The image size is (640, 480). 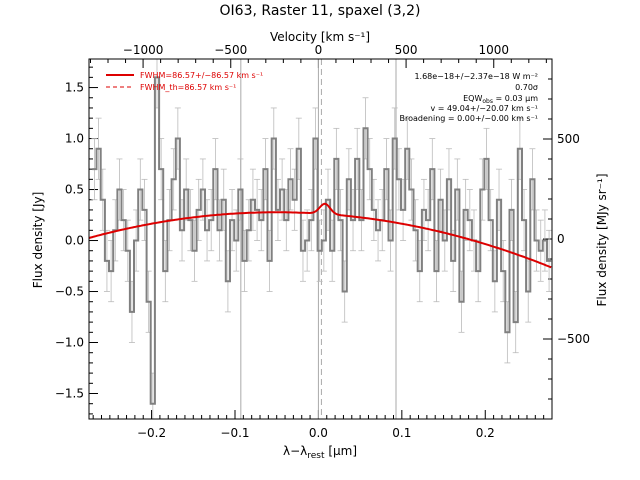 What do you see at coordinates (230, 50) in the screenshot?
I see `top-tick-label: −500` at bounding box center [230, 50].